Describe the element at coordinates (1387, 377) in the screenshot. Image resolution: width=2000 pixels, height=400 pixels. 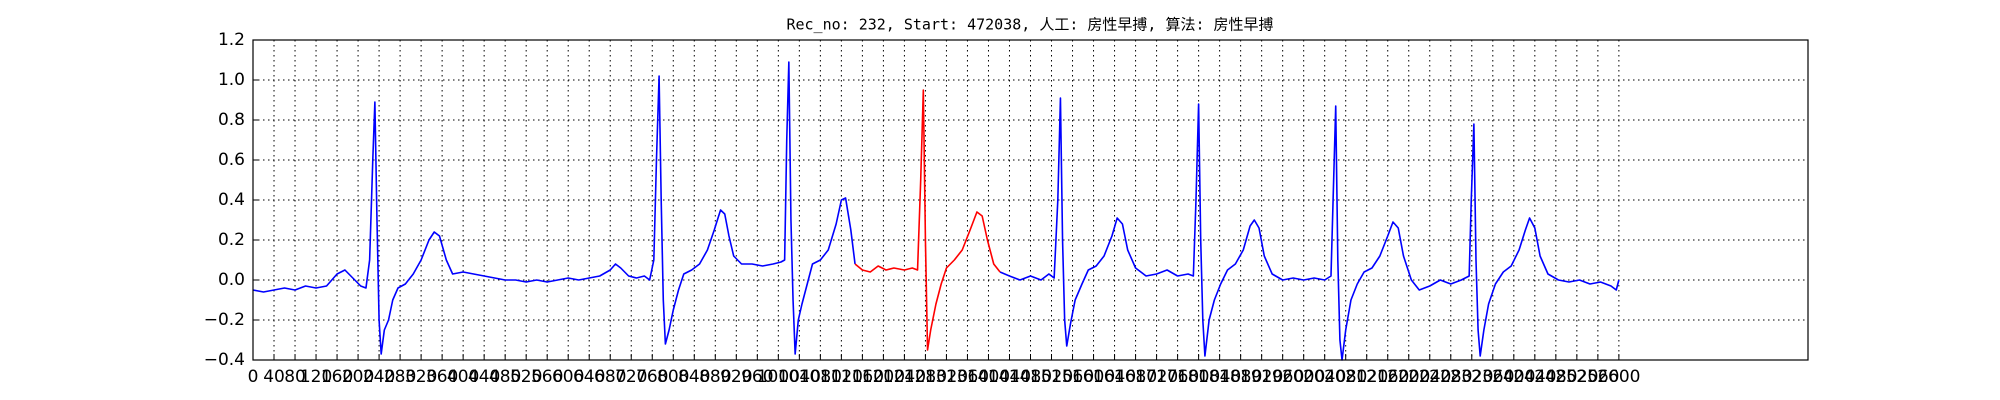
I see `x-tick-label: 2160` at that location.